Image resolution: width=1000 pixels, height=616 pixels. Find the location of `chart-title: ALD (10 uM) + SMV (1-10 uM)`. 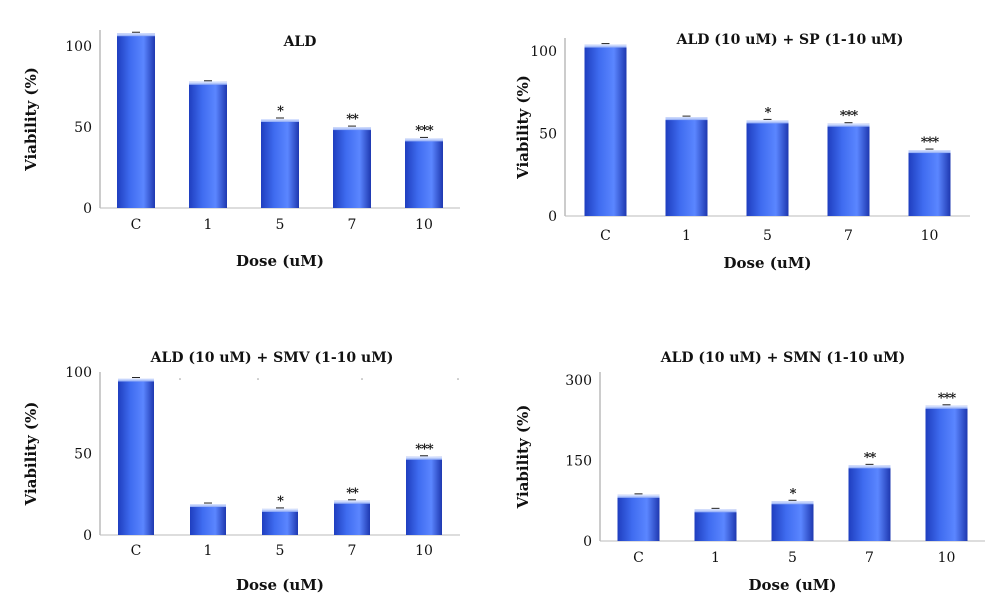

chart-title: ALD (10 uM) + SMV (1-10 uM) is located at coordinates (272, 358).